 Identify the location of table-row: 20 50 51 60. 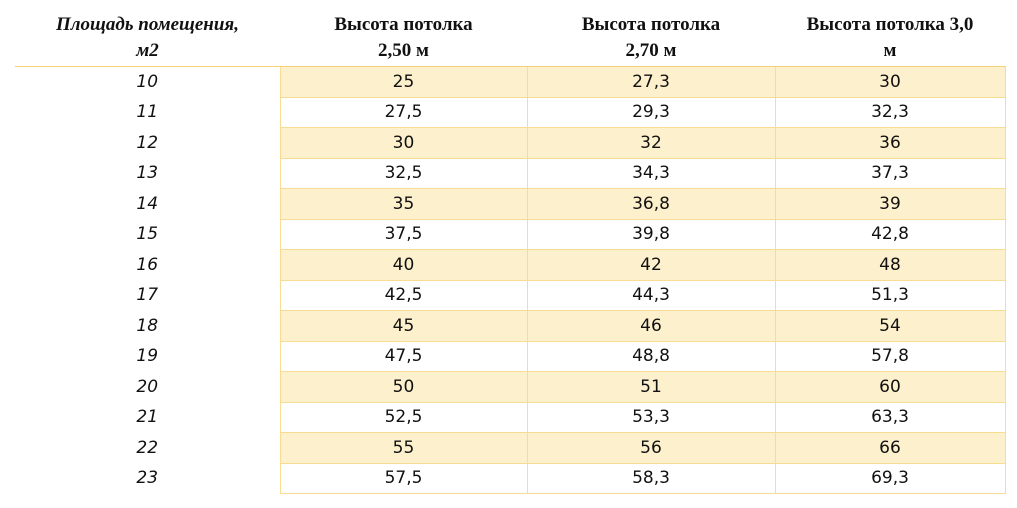
(510, 387).